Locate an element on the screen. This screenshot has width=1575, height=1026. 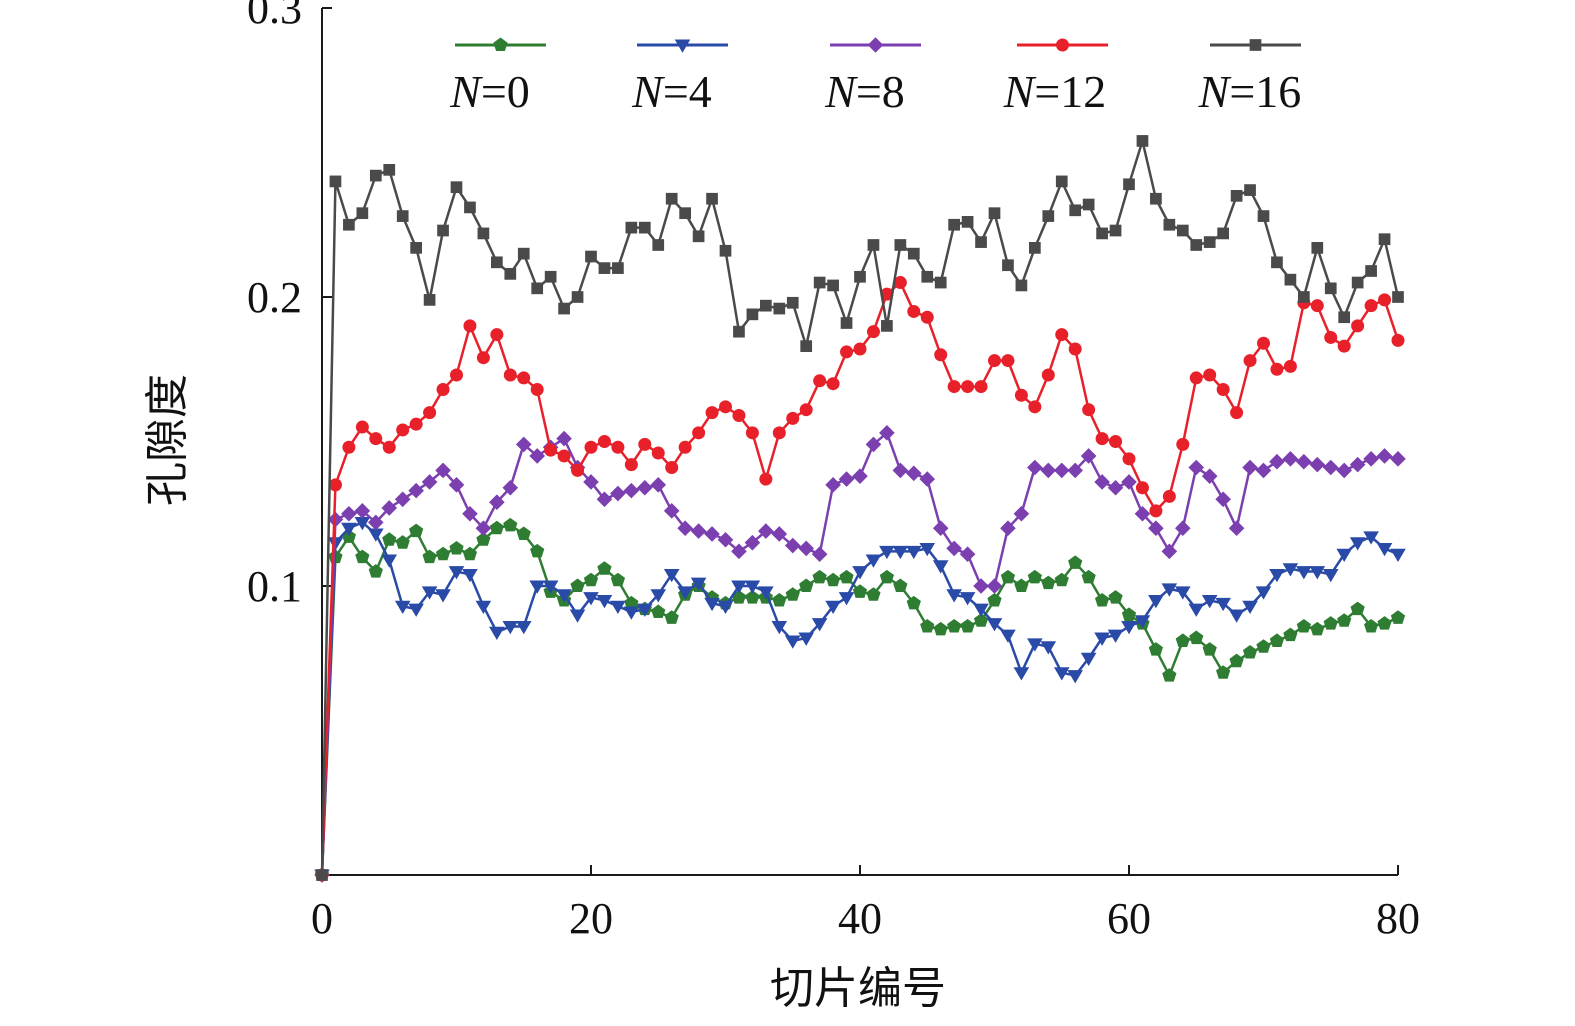
legend-label: N=8 is located at coordinates (864, 91).